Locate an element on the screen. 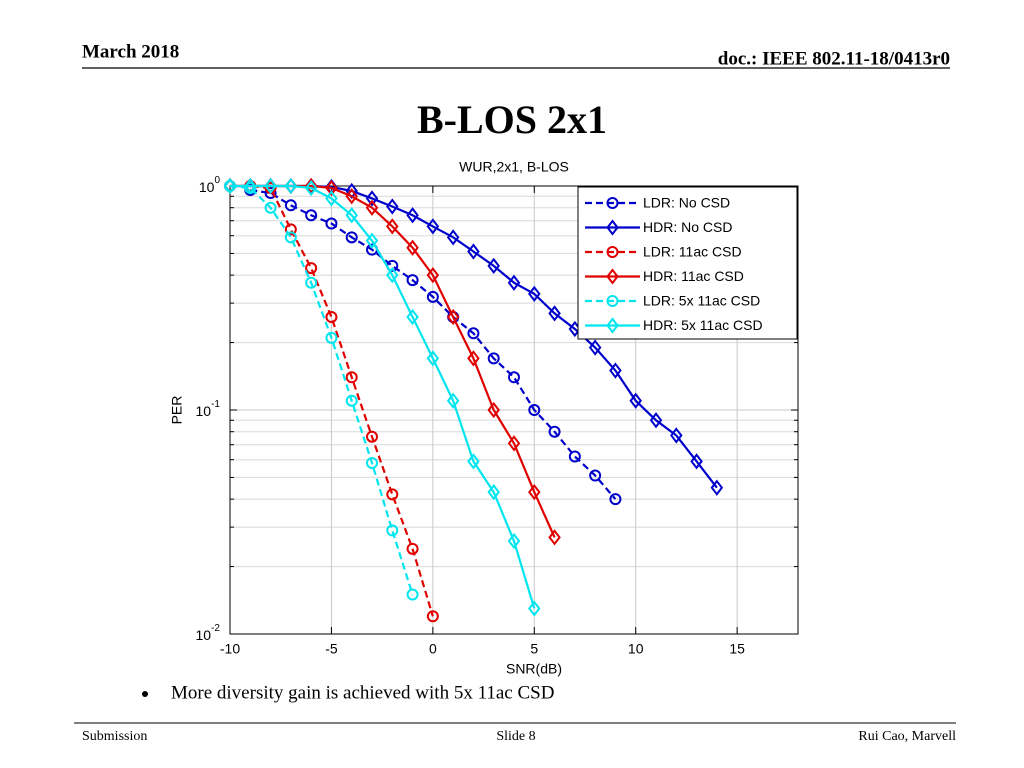  legend-label: HDR: 11ac CSD is located at coordinates (693, 276).